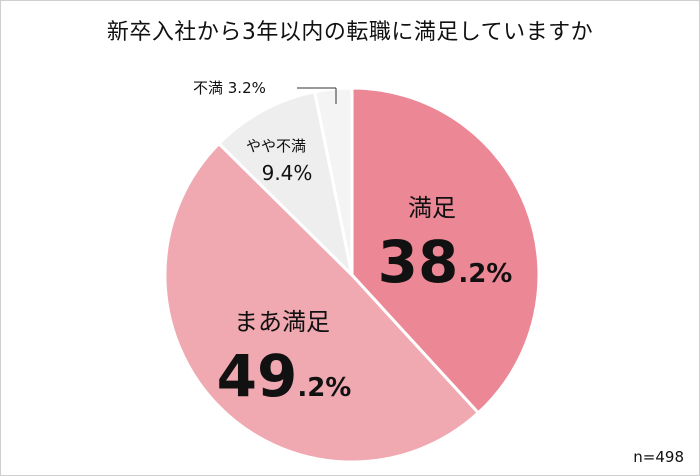  What do you see at coordinates (276, 146) in the screenshot?
I see `slice-label-somewhat-dissatisfied: やや不満` at bounding box center [276, 146].